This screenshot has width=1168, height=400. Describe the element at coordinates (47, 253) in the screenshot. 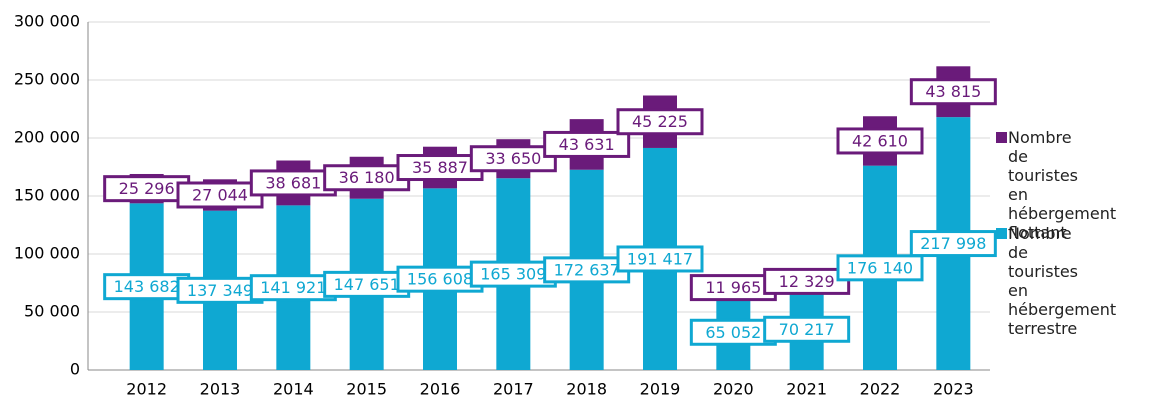

I see `y-tick-label: 100 000` at that location.